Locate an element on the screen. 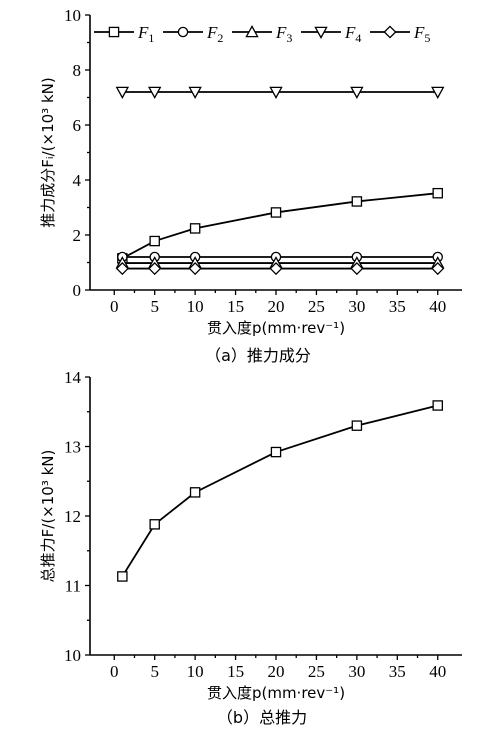 The width and height of the screenshot is (492, 741). legend-item: F4 is located at coordinates (331, 34).